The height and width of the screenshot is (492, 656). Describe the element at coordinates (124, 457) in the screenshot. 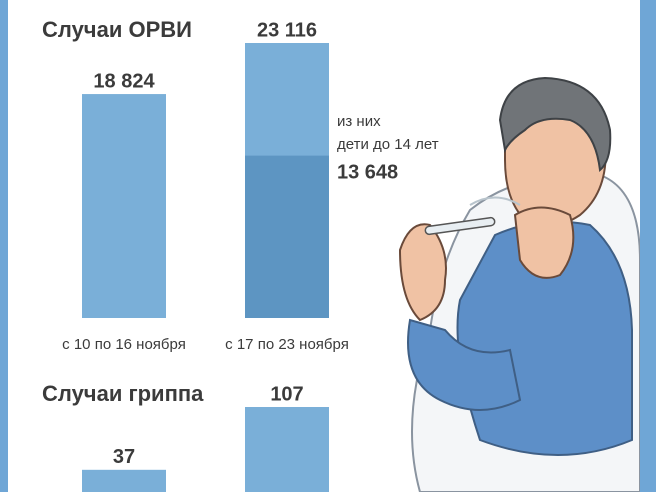

I see `value-label: 37` at that location.